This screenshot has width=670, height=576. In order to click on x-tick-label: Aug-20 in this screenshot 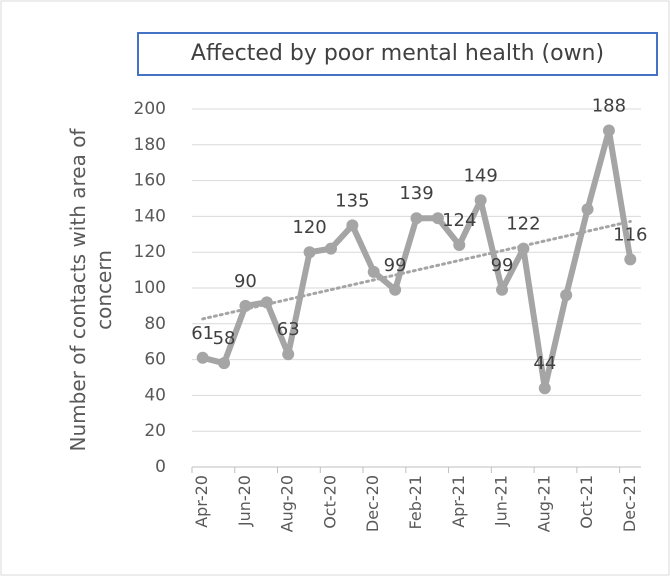, I will do `click(287, 503)`.